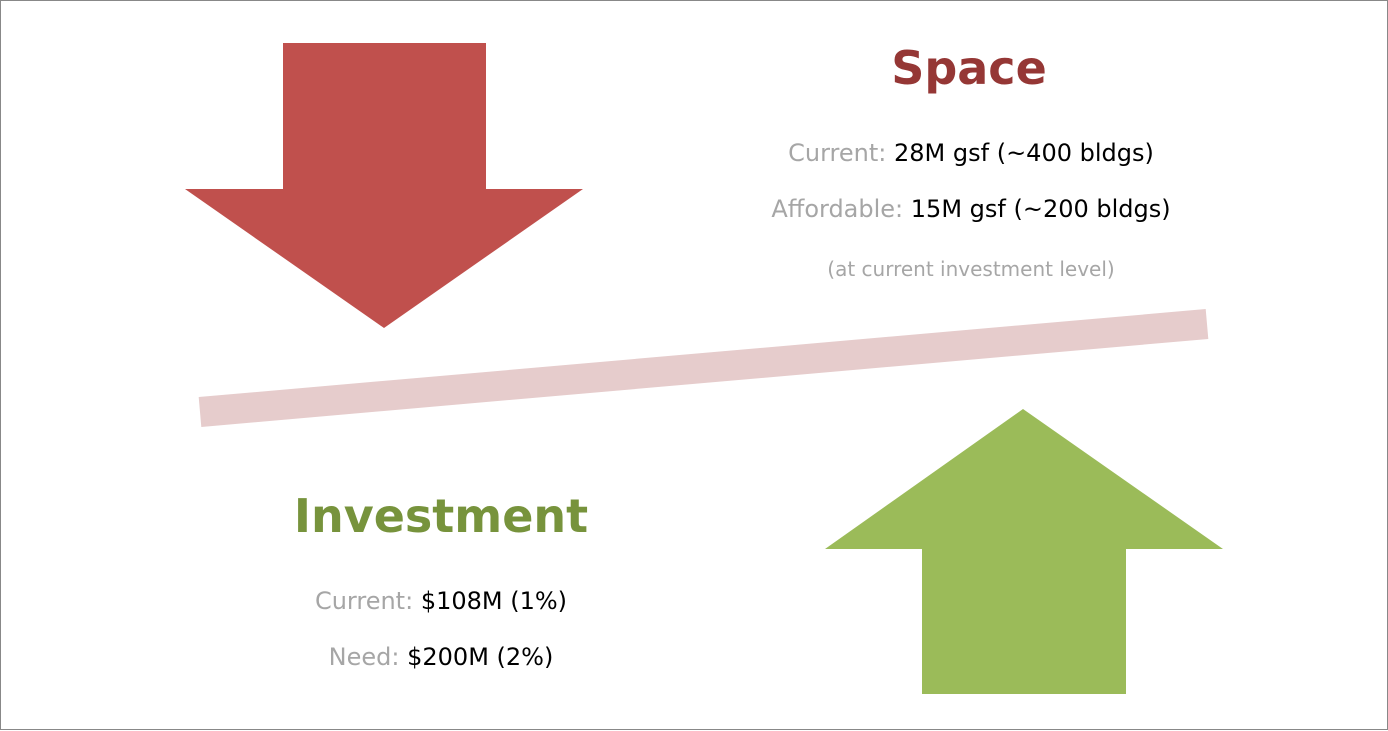 The width and height of the screenshot is (1388, 731). What do you see at coordinates (703, 368) in the screenshot?
I see `balance-beam` at bounding box center [703, 368].